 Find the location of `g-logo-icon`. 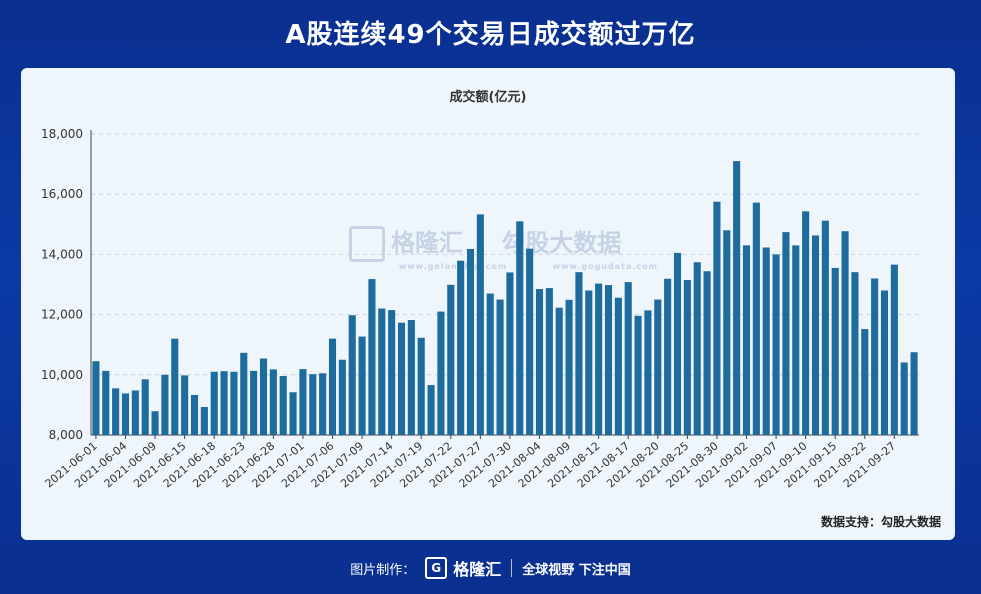

g-logo-icon is located at coordinates (367, 244).